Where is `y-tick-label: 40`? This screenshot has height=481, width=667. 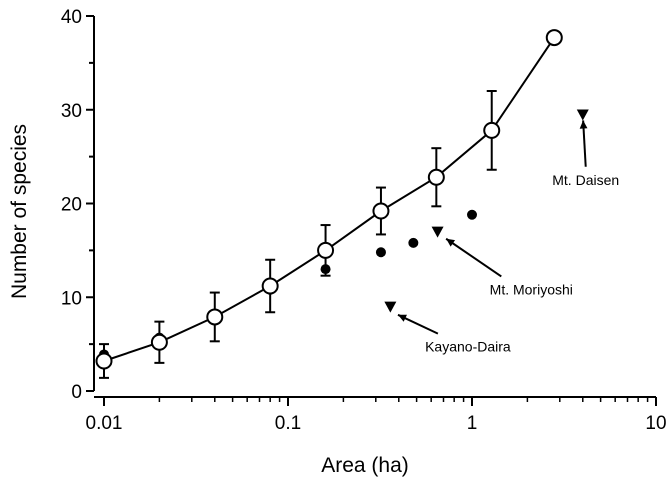 y-tick-label: 40 is located at coordinates (71, 17).